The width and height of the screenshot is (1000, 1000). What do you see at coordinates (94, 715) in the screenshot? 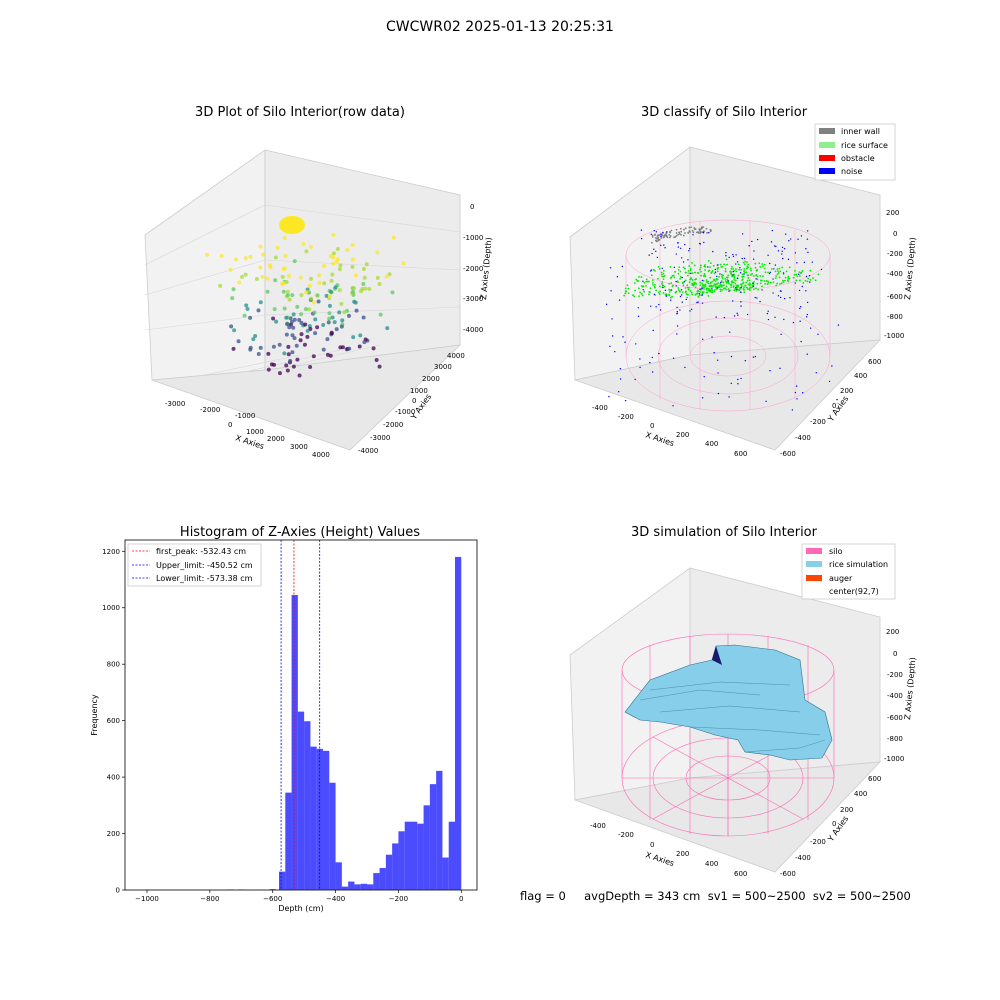
I see `histogram-y-label: Frequency` at bounding box center [94, 715].